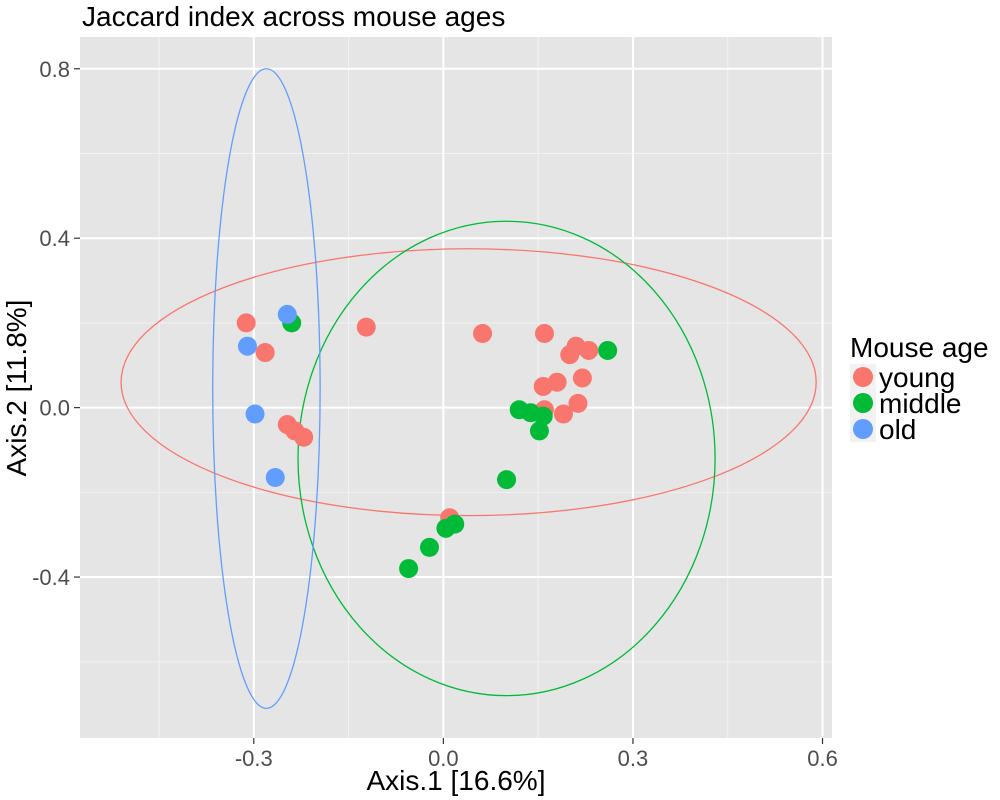 The image size is (1000, 800). Describe the element at coordinates (254, 758) in the screenshot. I see `x-tick-label: -0.3` at that location.